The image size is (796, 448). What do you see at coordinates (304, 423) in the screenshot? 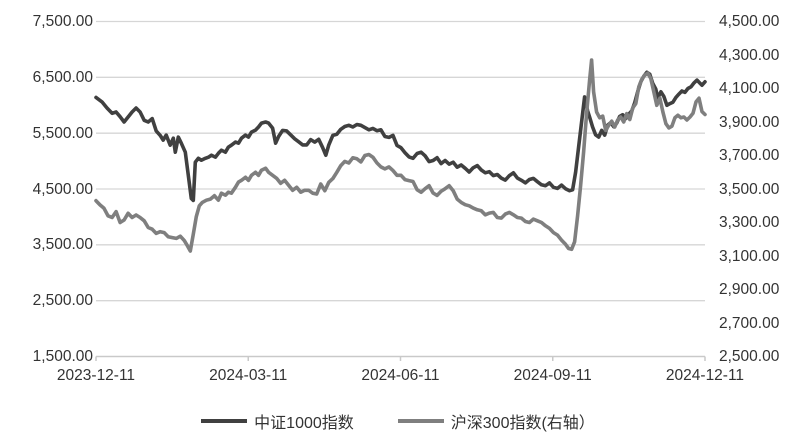
I see `legend-label-csi1000: 中证1000指数` at bounding box center [304, 423].